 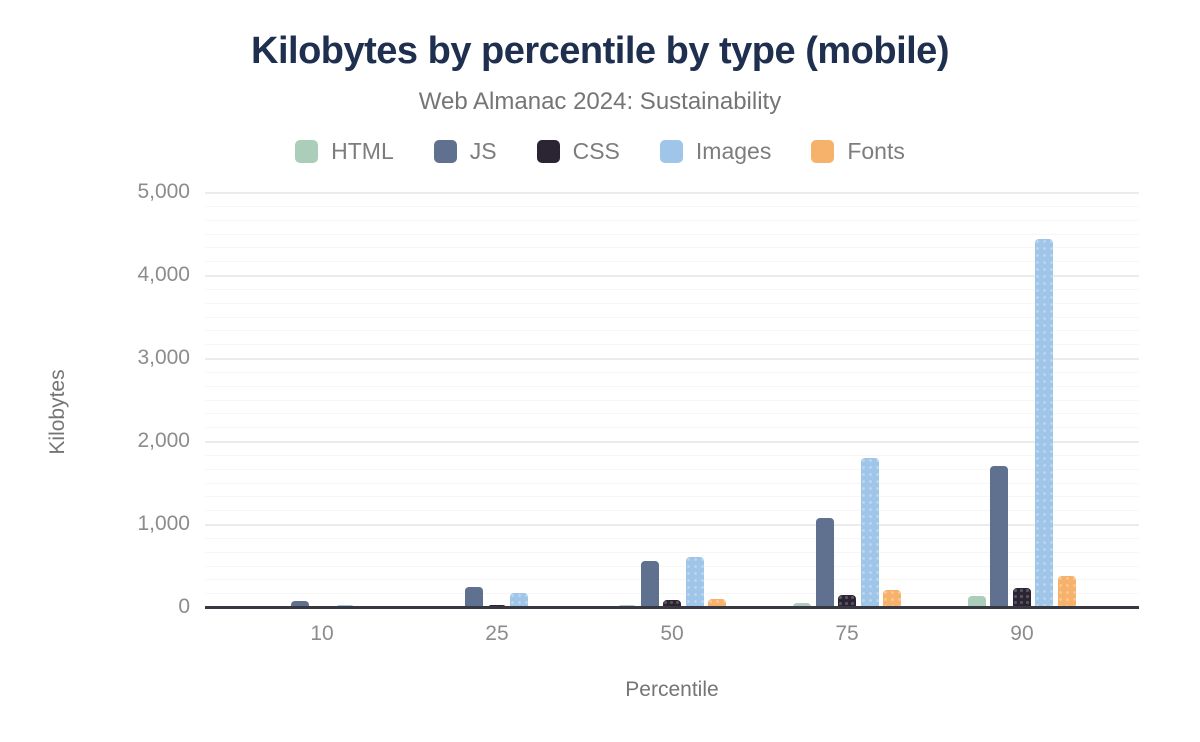 What do you see at coordinates (976, 601) in the screenshot?
I see `bar-html-p90` at bounding box center [976, 601].